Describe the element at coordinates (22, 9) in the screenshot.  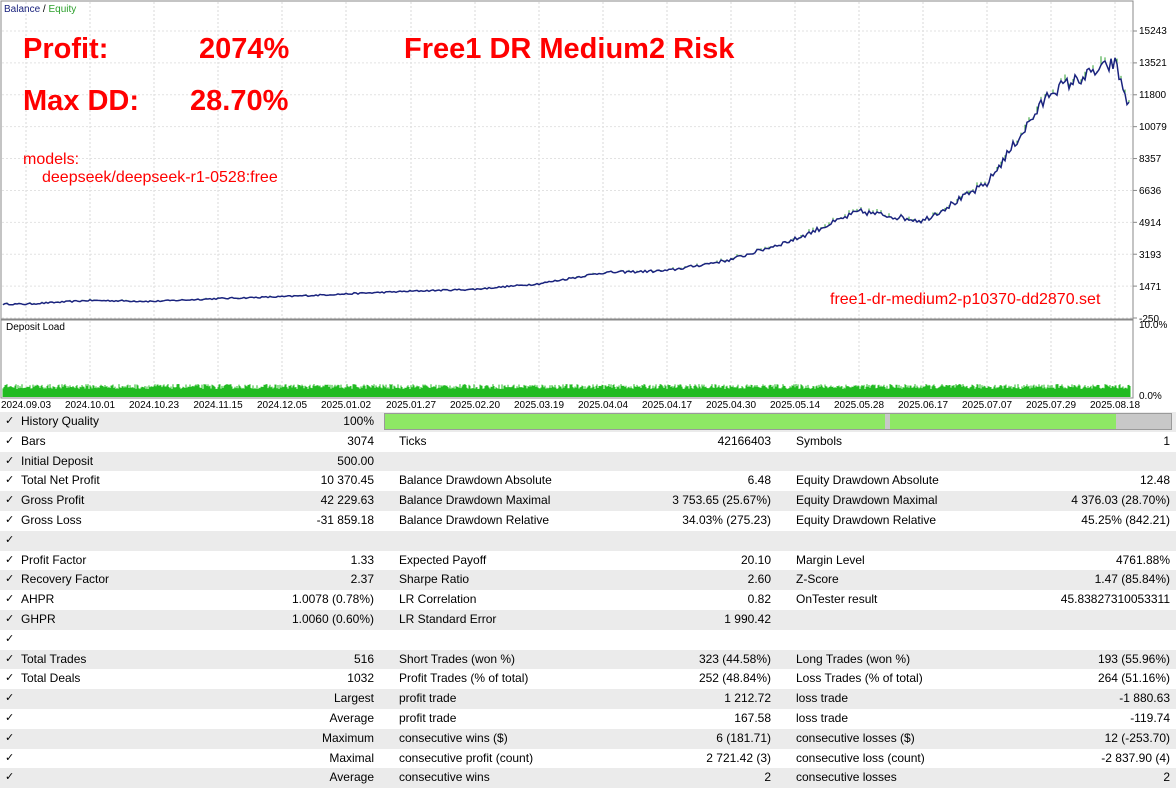
I see `legend-balance: Balance` at that location.